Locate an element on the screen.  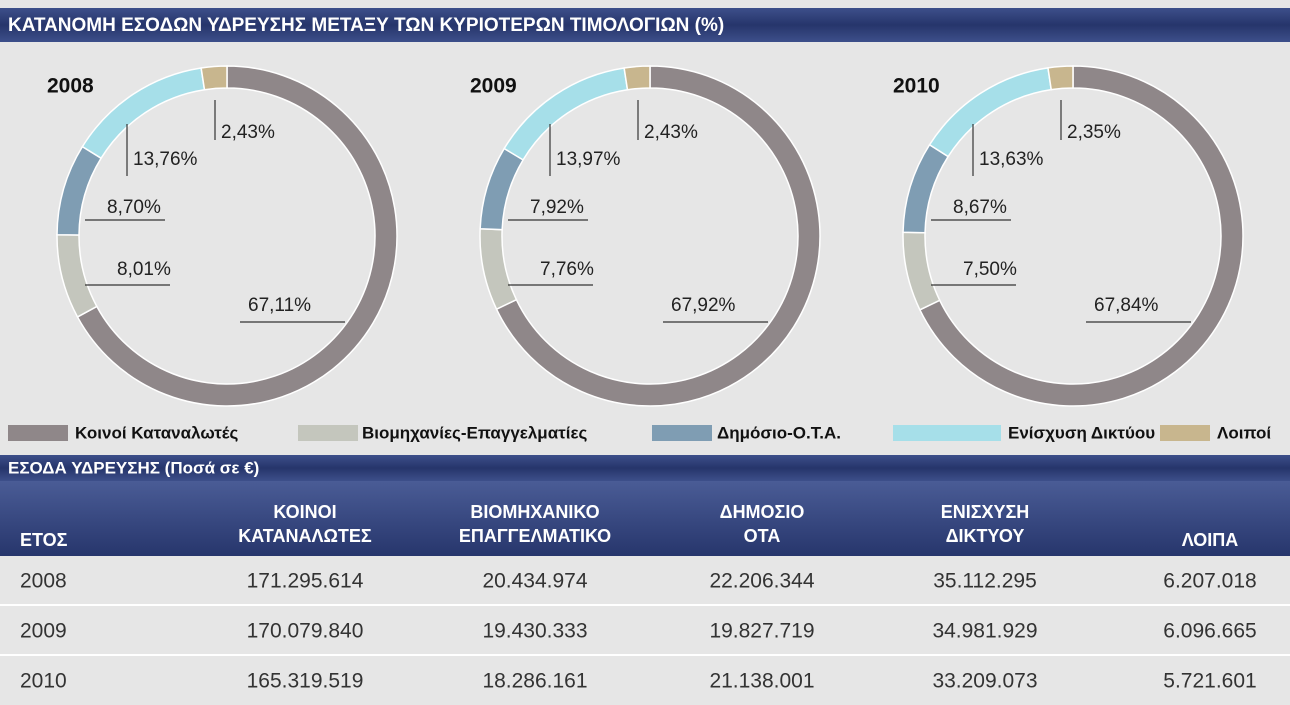
chart-title: 2008 is located at coordinates (70, 86).